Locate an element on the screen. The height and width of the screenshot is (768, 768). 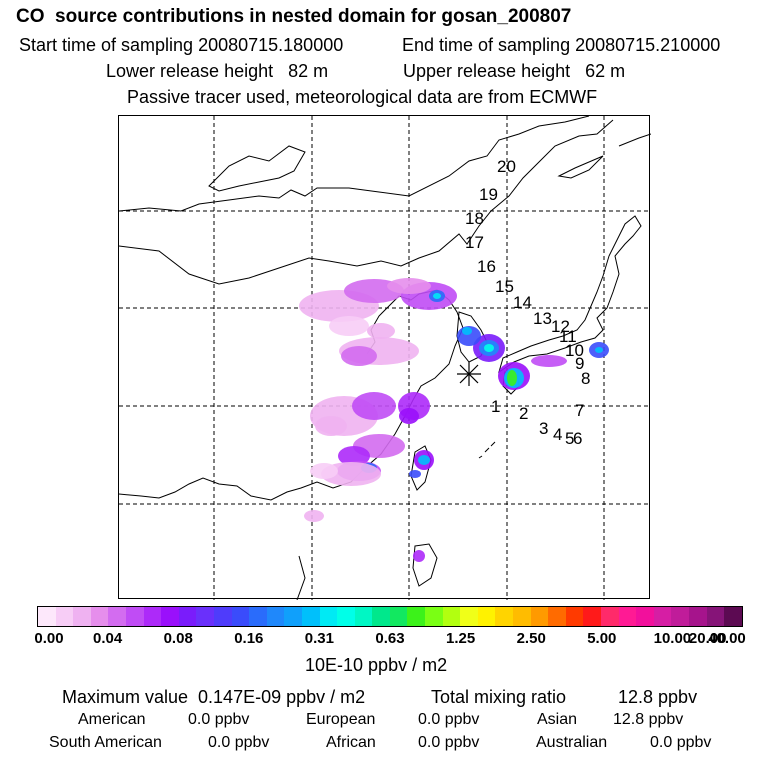
region-european-label: European is located at coordinates (341, 719).